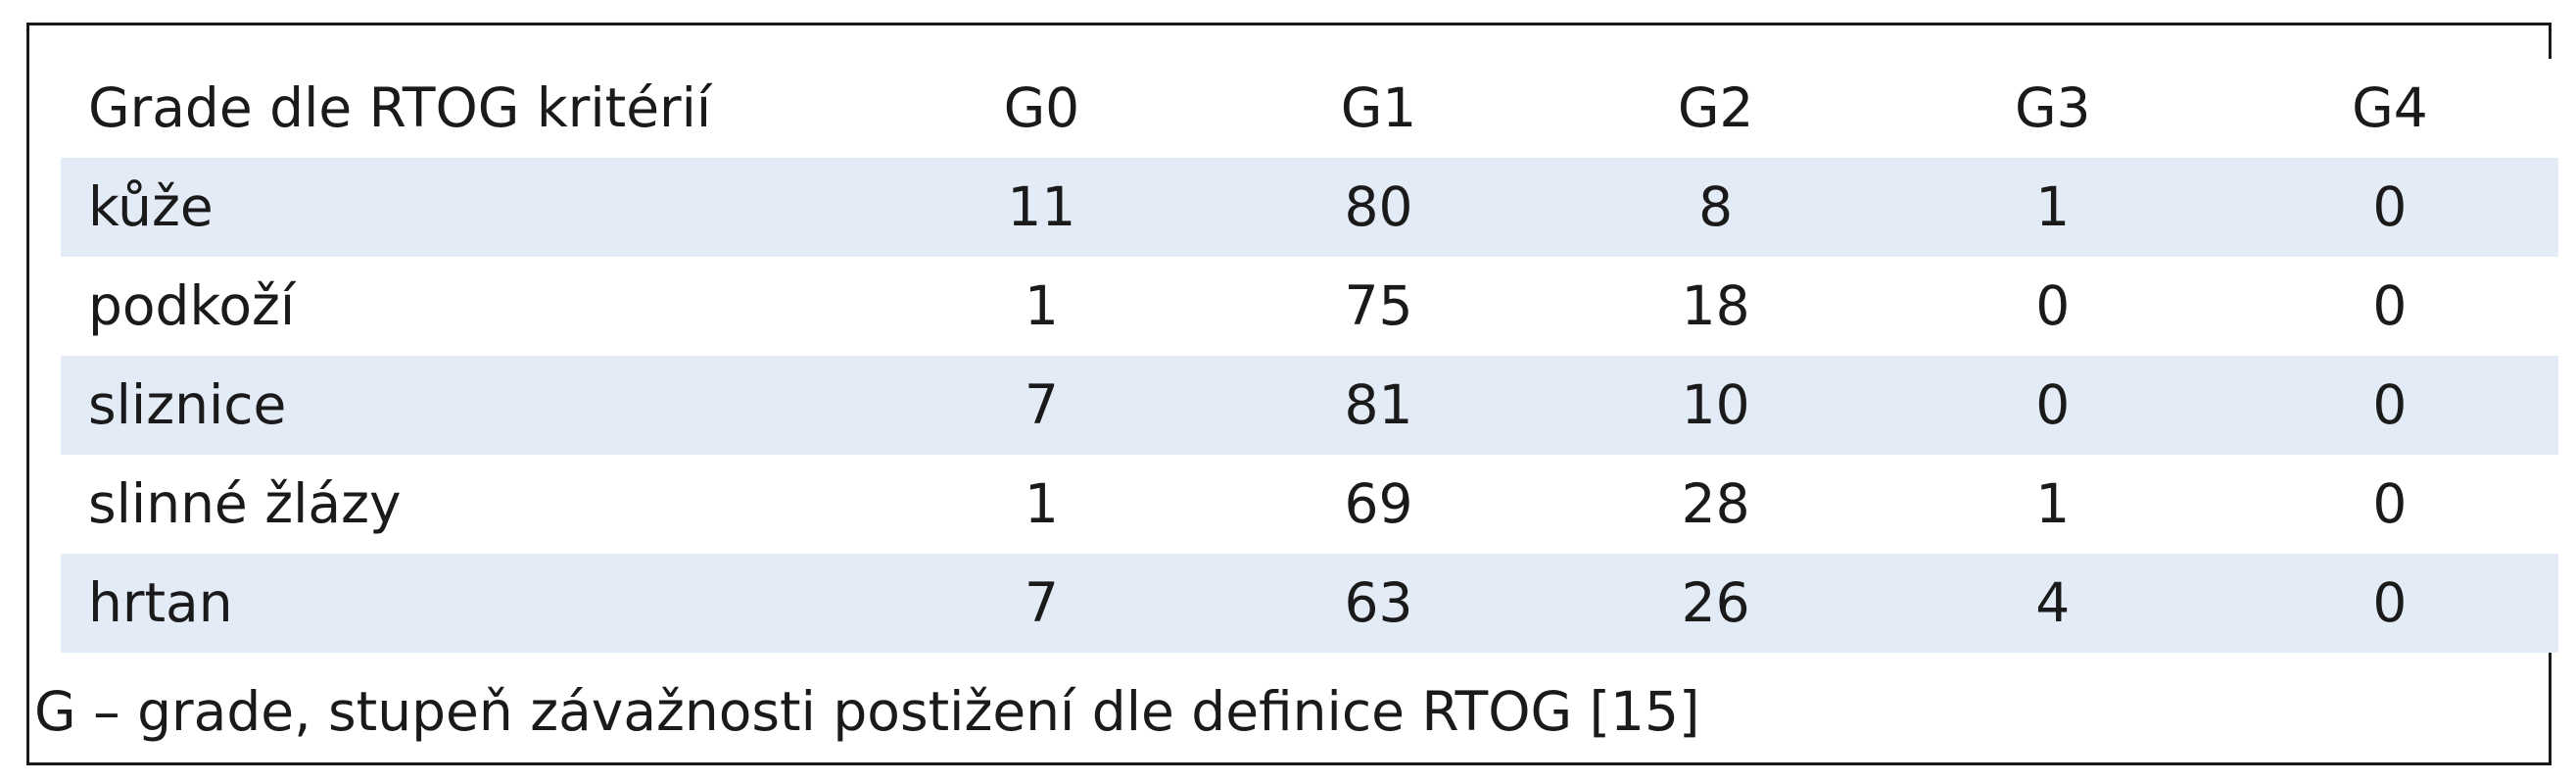 The image size is (2576, 784). Describe the element at coordinates (1715, 305) in the screenshot. I see `cell-g2: 18` at that location.